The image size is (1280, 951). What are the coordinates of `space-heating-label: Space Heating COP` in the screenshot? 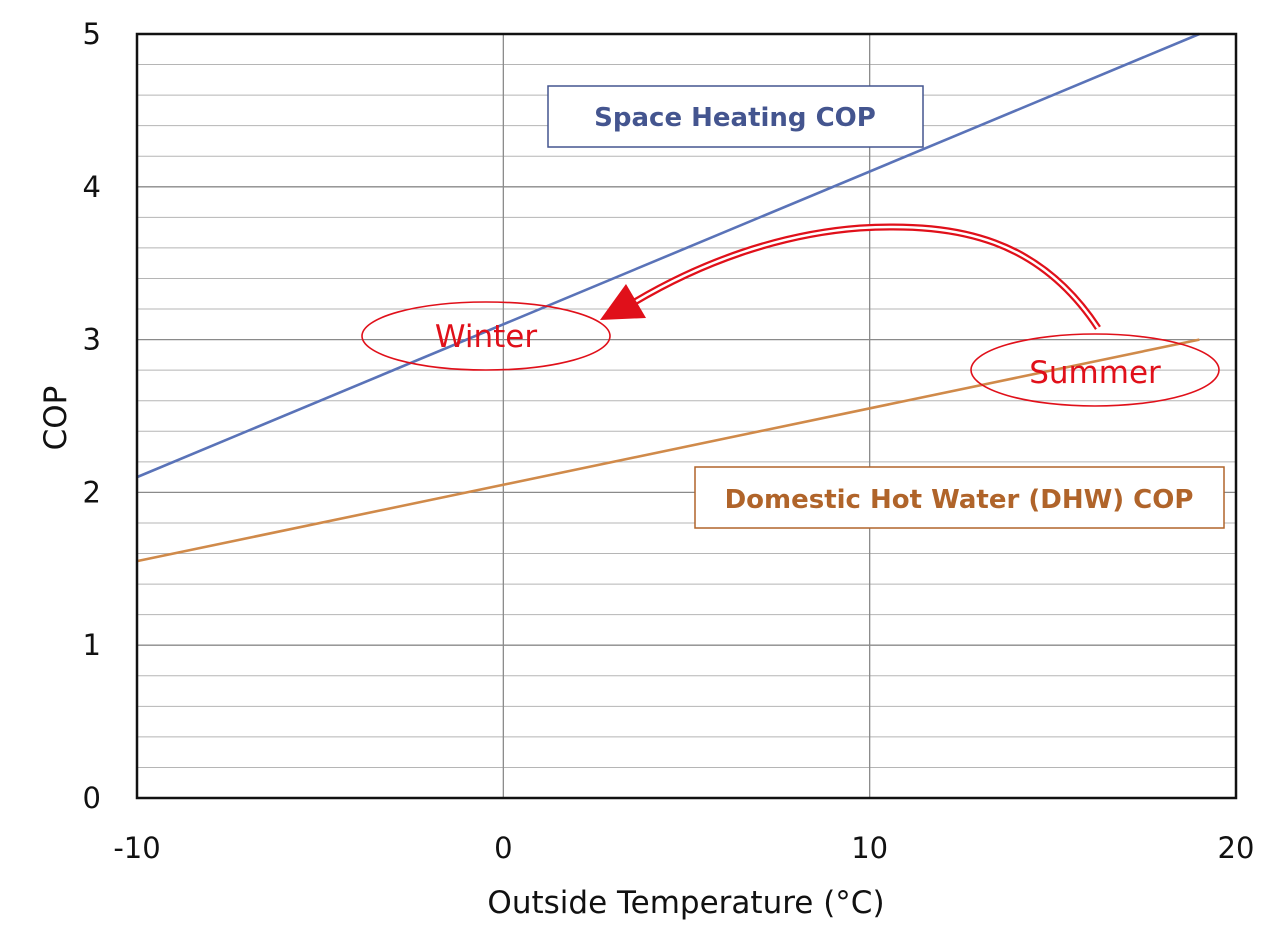 It's located at (735, 118).